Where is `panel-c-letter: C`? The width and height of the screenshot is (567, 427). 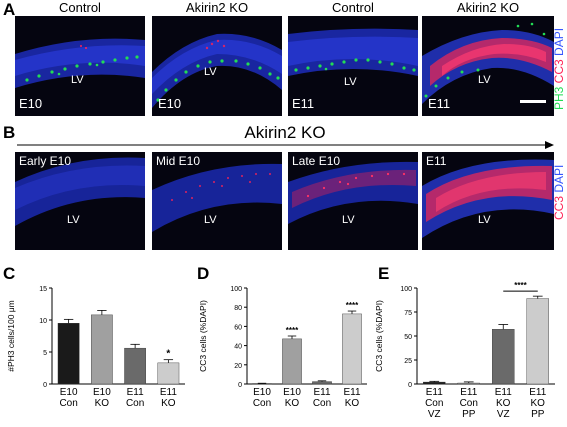 panel-c-letter: C is located at coordinates (9, 273).